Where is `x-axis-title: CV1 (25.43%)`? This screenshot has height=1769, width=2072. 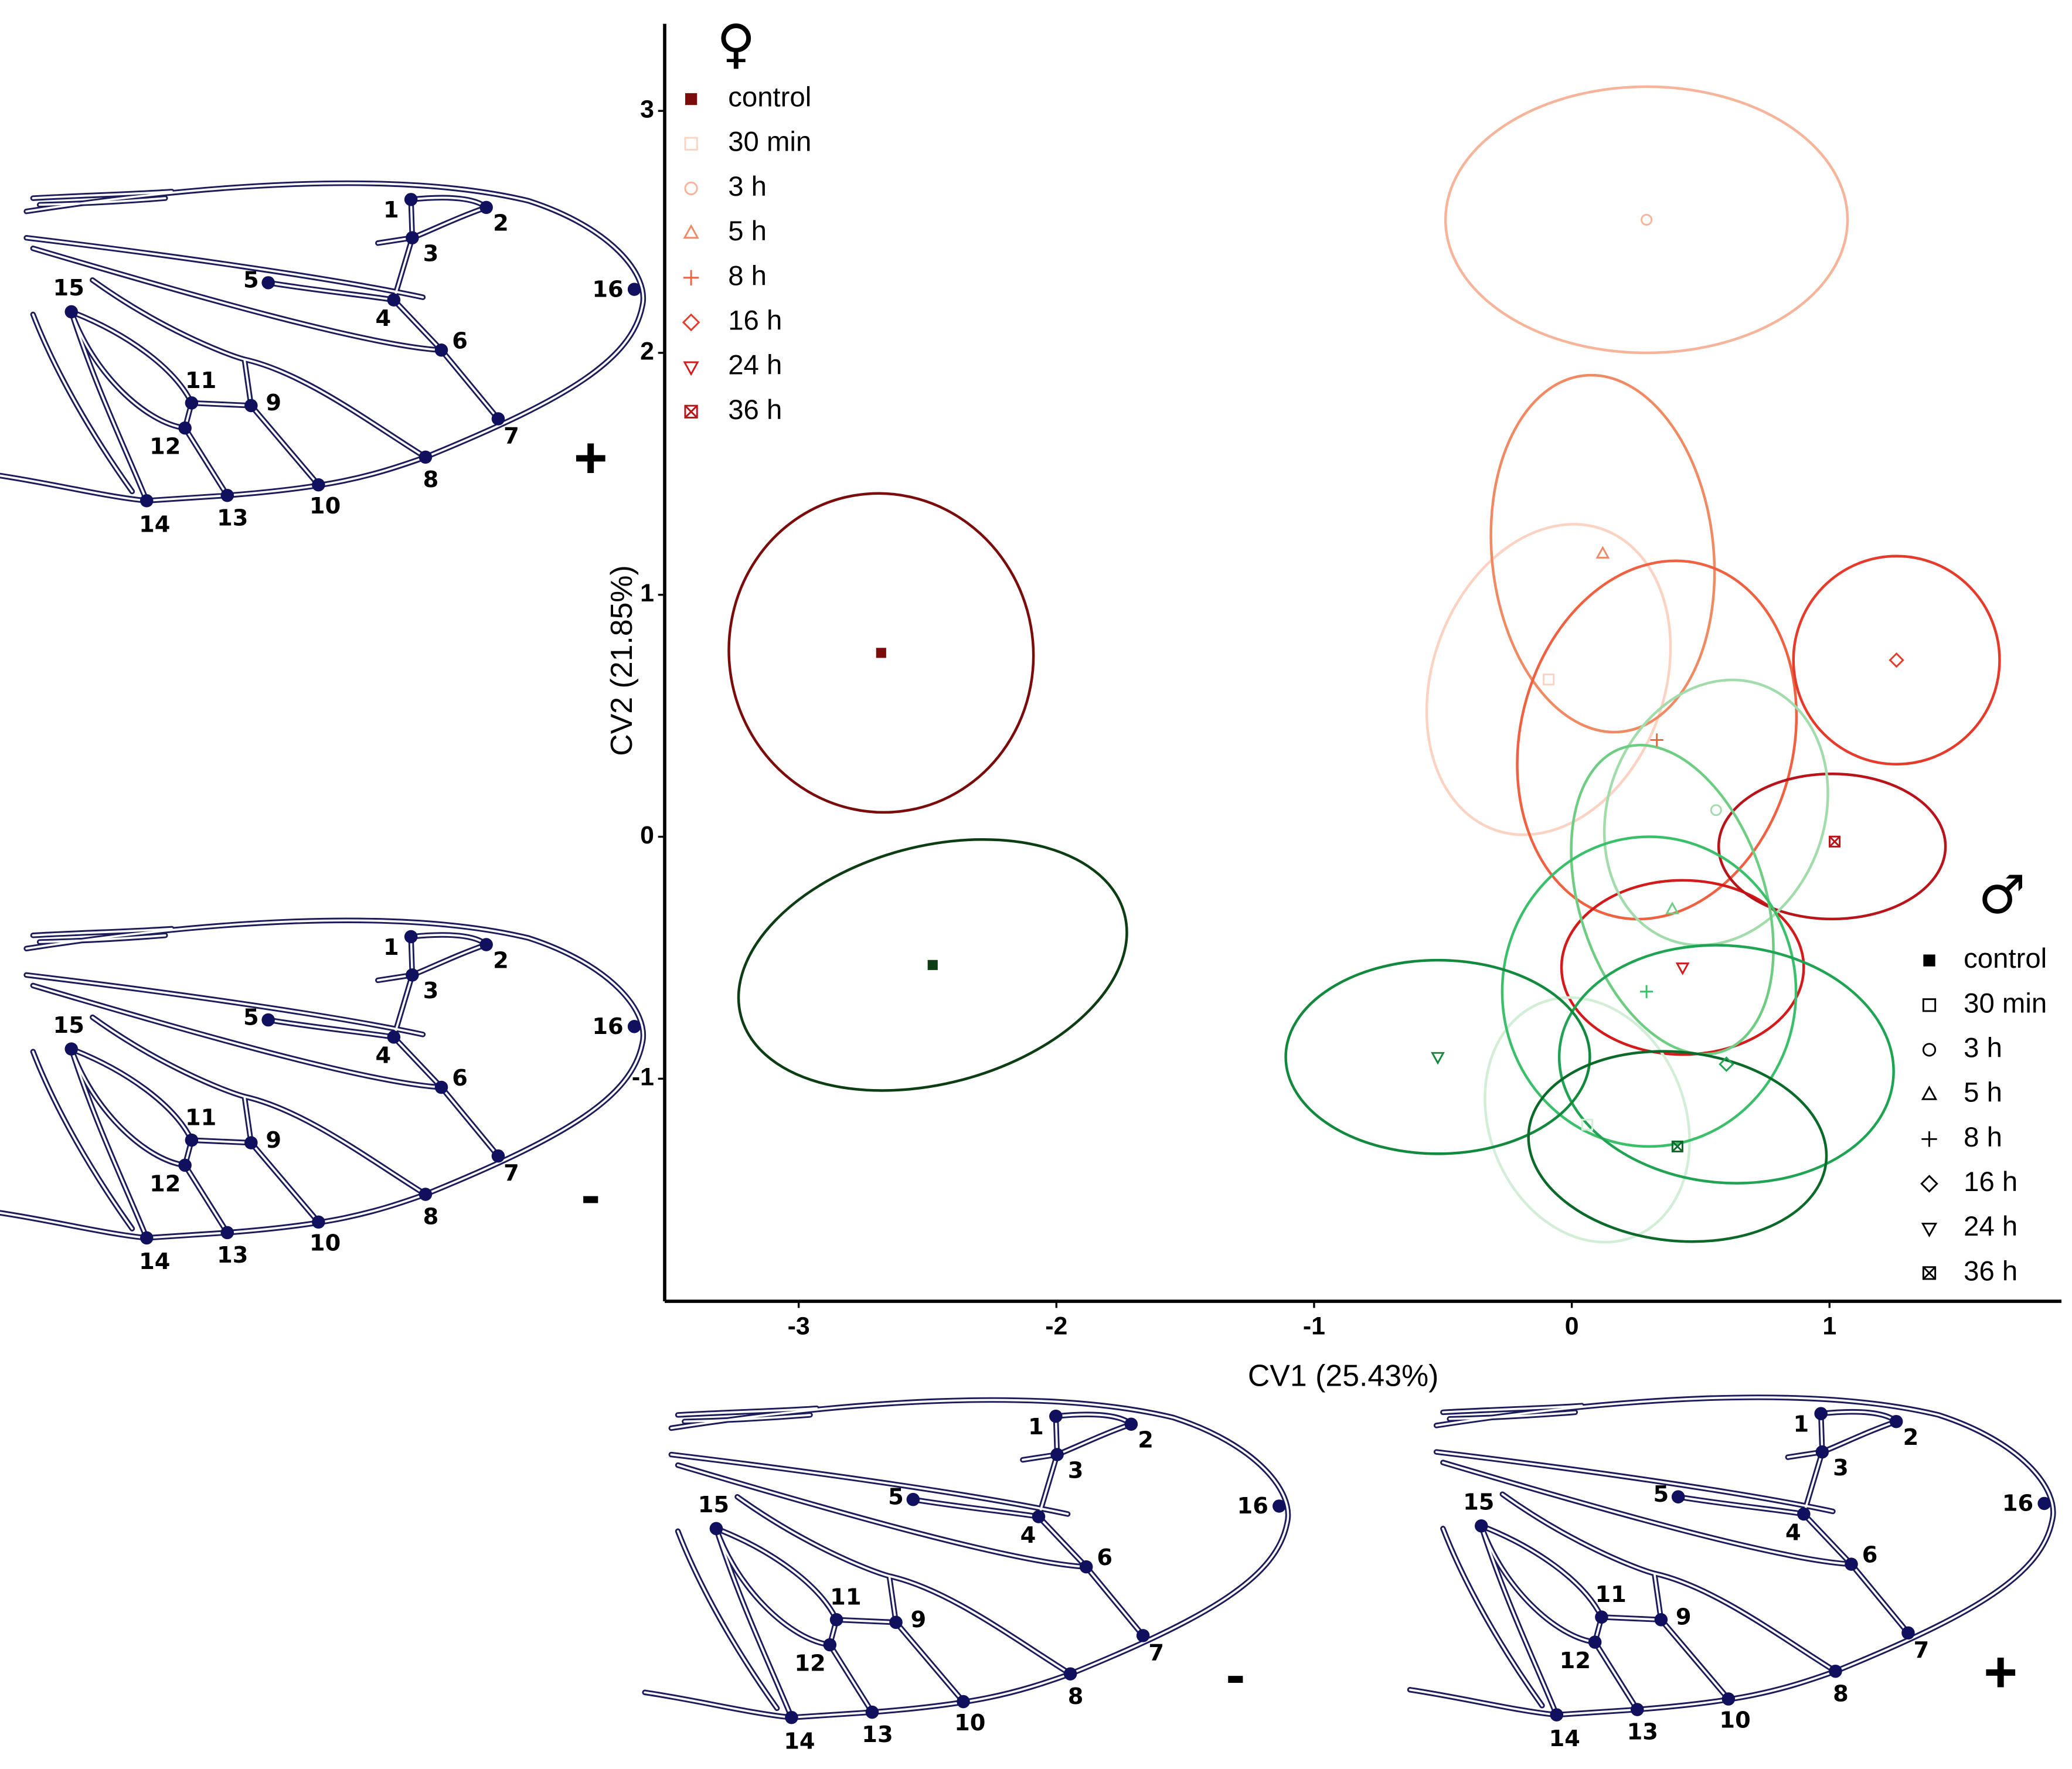
x-axis-title: CV1 (25.43%) is located at coordinates (1343, 1376).